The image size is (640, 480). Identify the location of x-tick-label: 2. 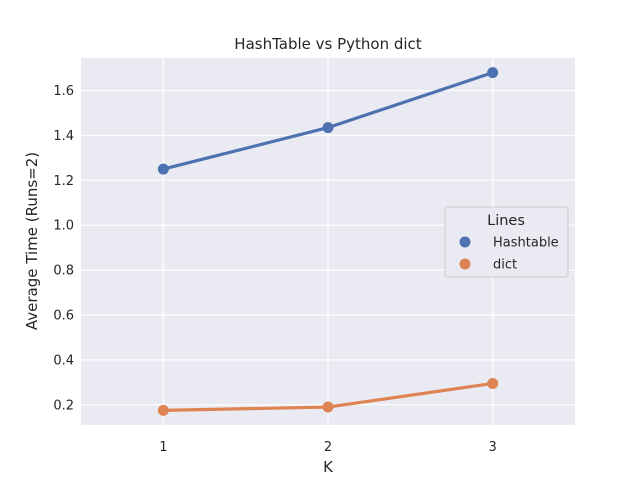
(328, 447).